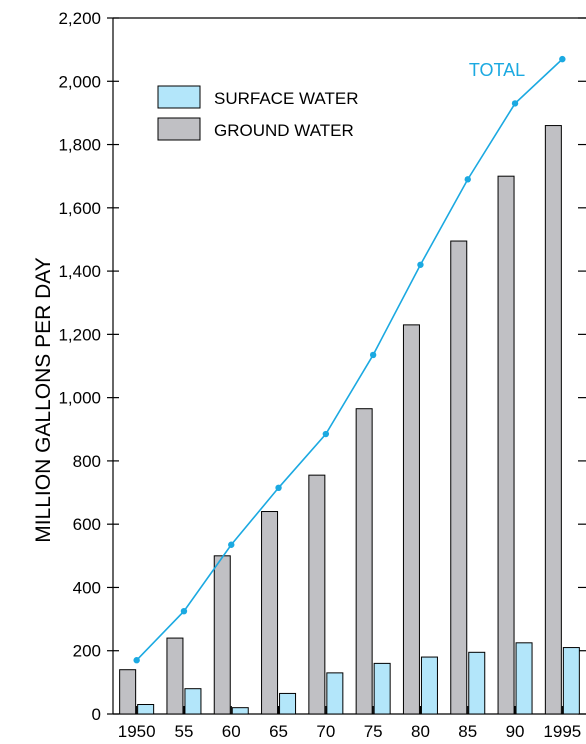  Describe the element at coordinates (258, 113) in the screenshot. I see `legend: SURFACE WATER GROUND WATER` at that location.